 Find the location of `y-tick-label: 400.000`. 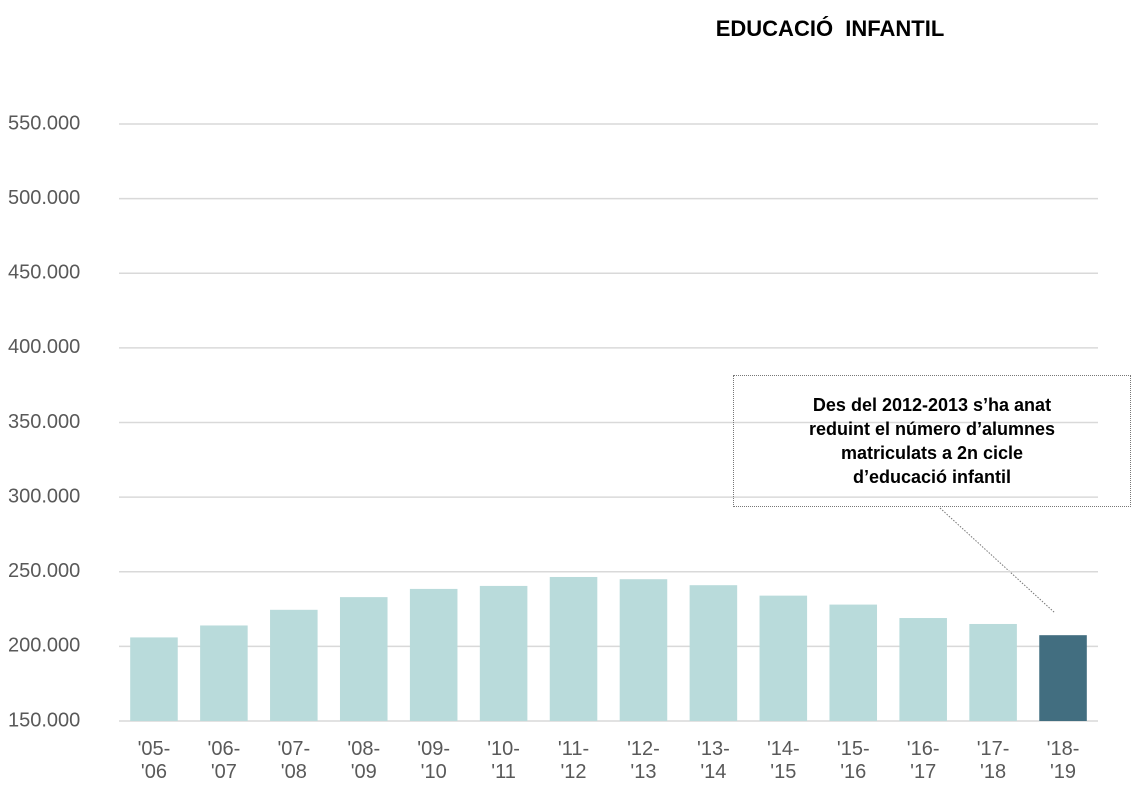

y-tick-label: 400.000 is located at coordinates (44, 347).